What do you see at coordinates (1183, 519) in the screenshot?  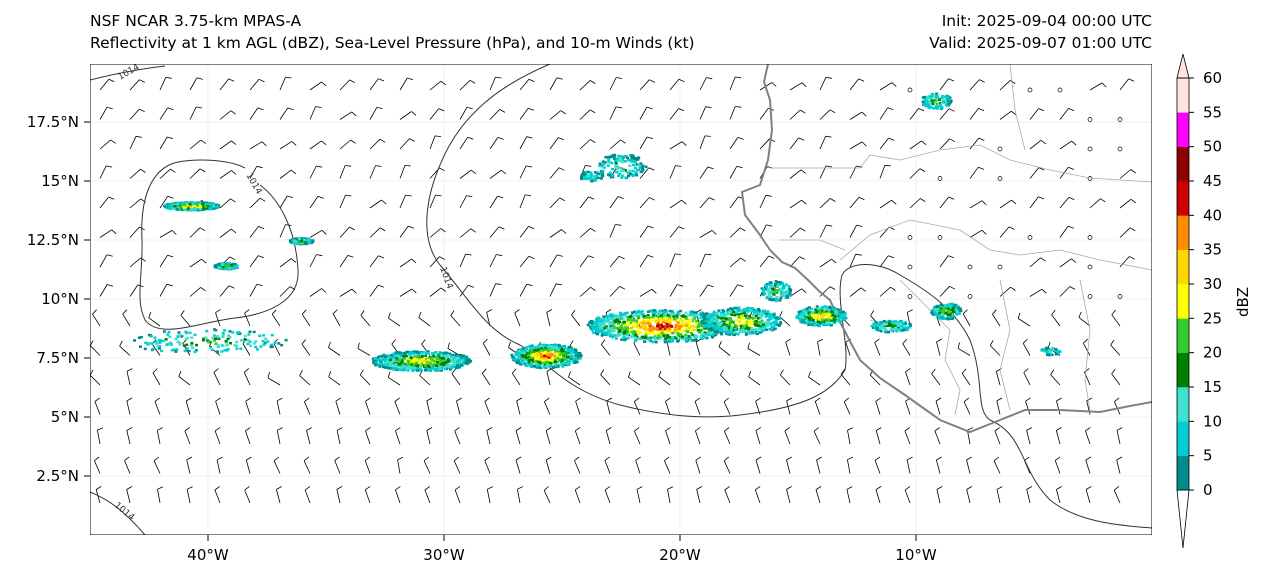 I see `colorbar-under-extension` at bounding box center [1183, 519].